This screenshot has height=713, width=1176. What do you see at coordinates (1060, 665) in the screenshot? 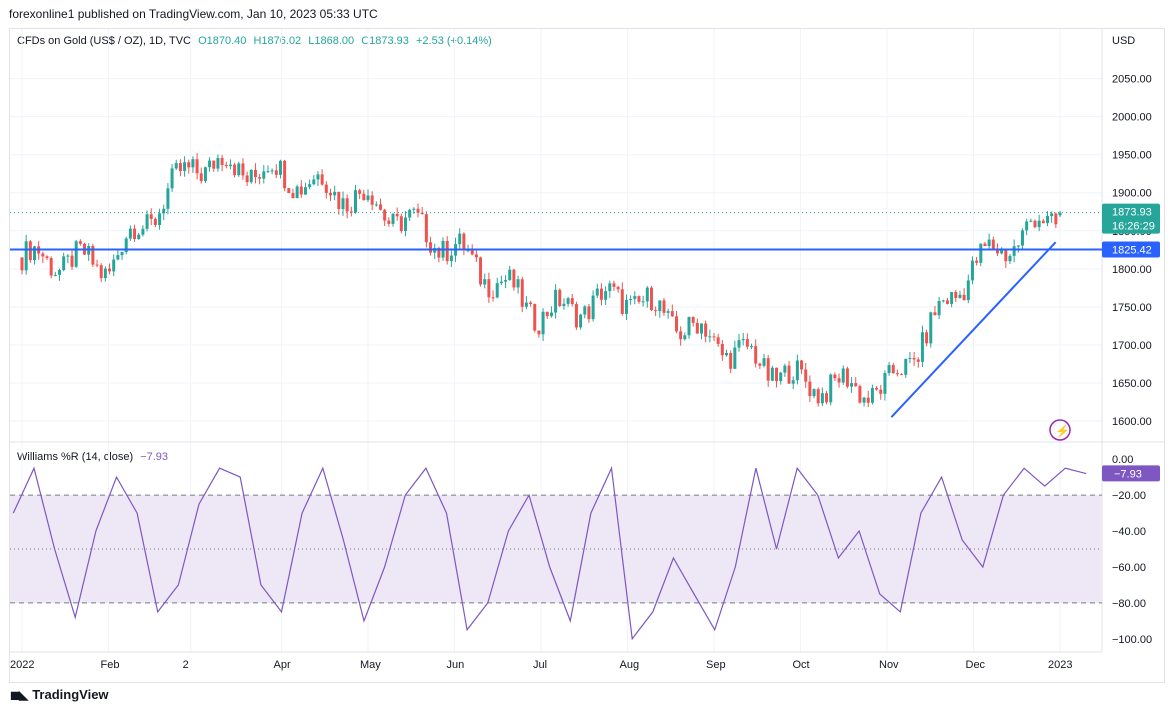
I see `time-tick-label: 2023` at bounding box center [1060, 665].